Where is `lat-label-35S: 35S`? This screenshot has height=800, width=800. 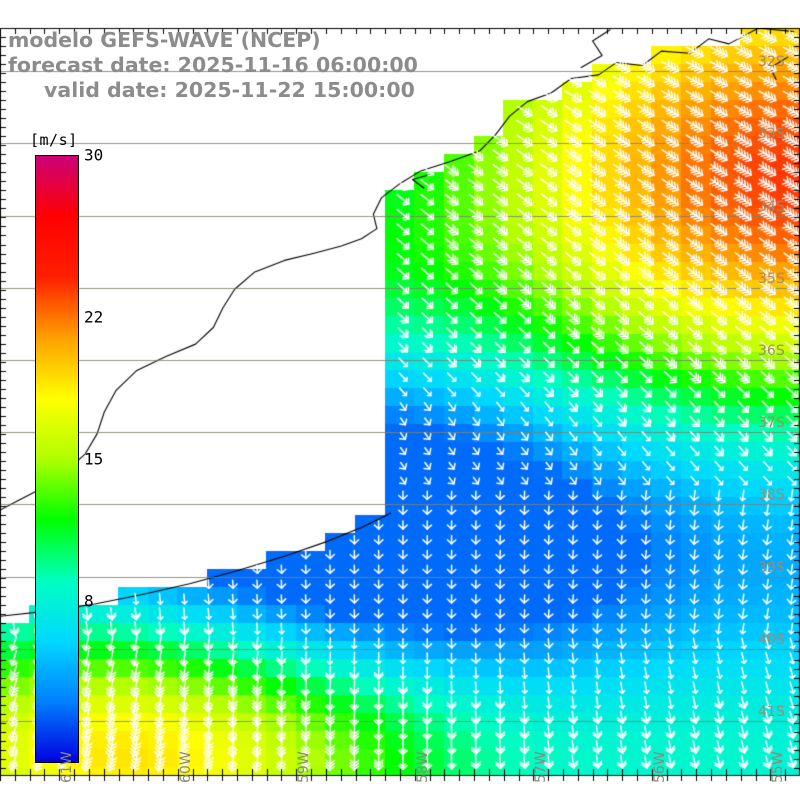 lat-label-35S: 35S is located at coordinates (771, 278).